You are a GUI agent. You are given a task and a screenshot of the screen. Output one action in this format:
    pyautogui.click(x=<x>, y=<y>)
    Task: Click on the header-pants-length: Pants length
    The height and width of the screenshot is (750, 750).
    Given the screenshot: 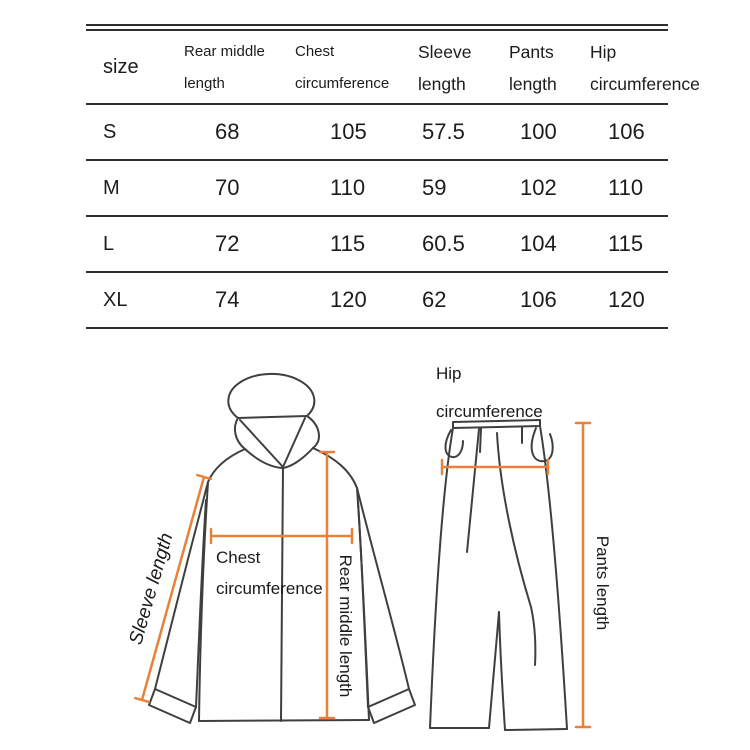 What is the action you would take?
    pyautogui.click(x=533, y=68)
    